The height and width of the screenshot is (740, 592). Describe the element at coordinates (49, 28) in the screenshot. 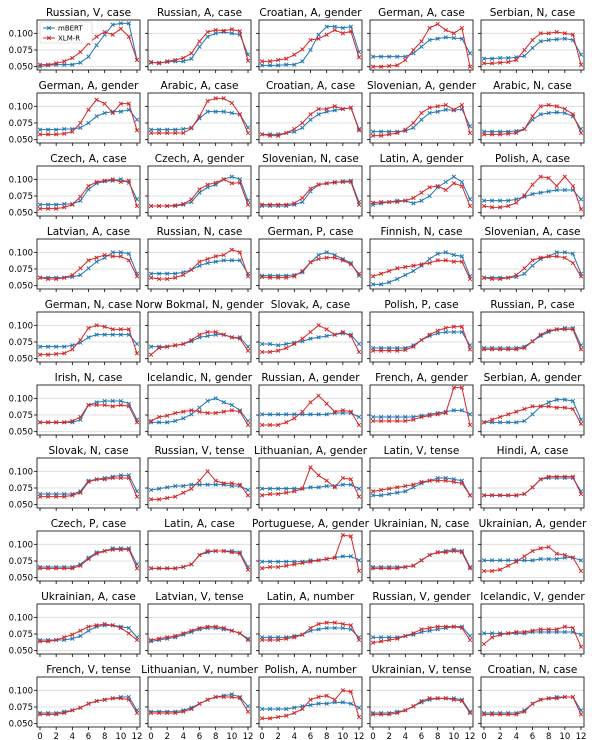

I see `legend-marker` at that location.